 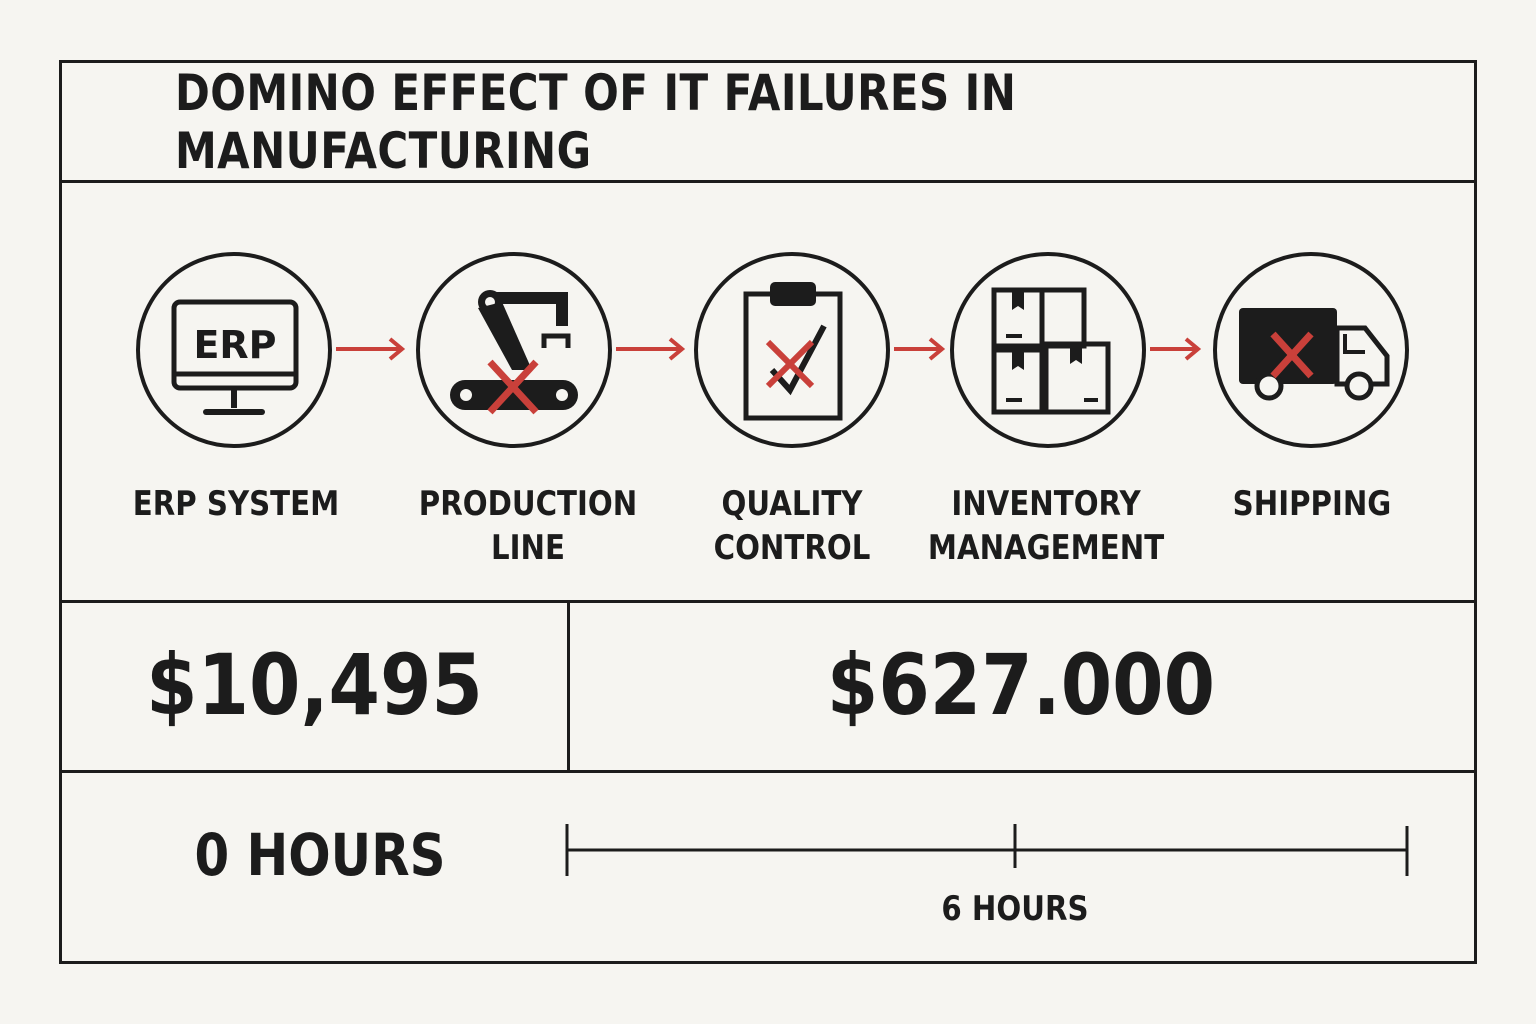 What do you see at coordinates (320, 855) in the screenshot?
I see `timeline-start-label: 0 HOURS` at bounding box center [320, 855].